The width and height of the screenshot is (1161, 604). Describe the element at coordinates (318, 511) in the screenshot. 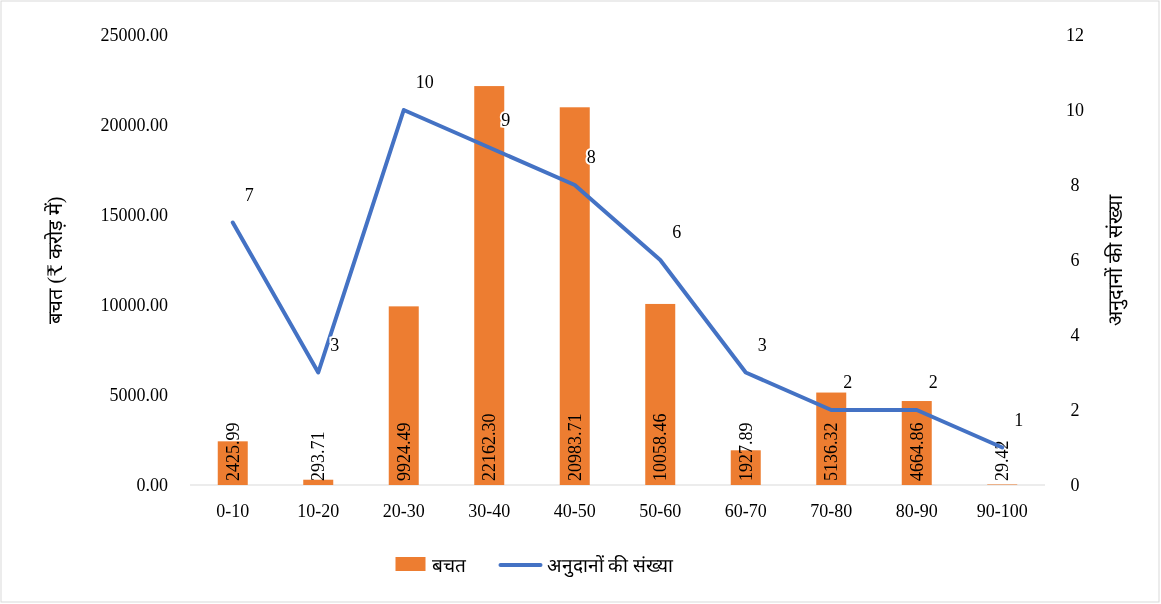

I see `x-tick-label: 10-20` at that location.